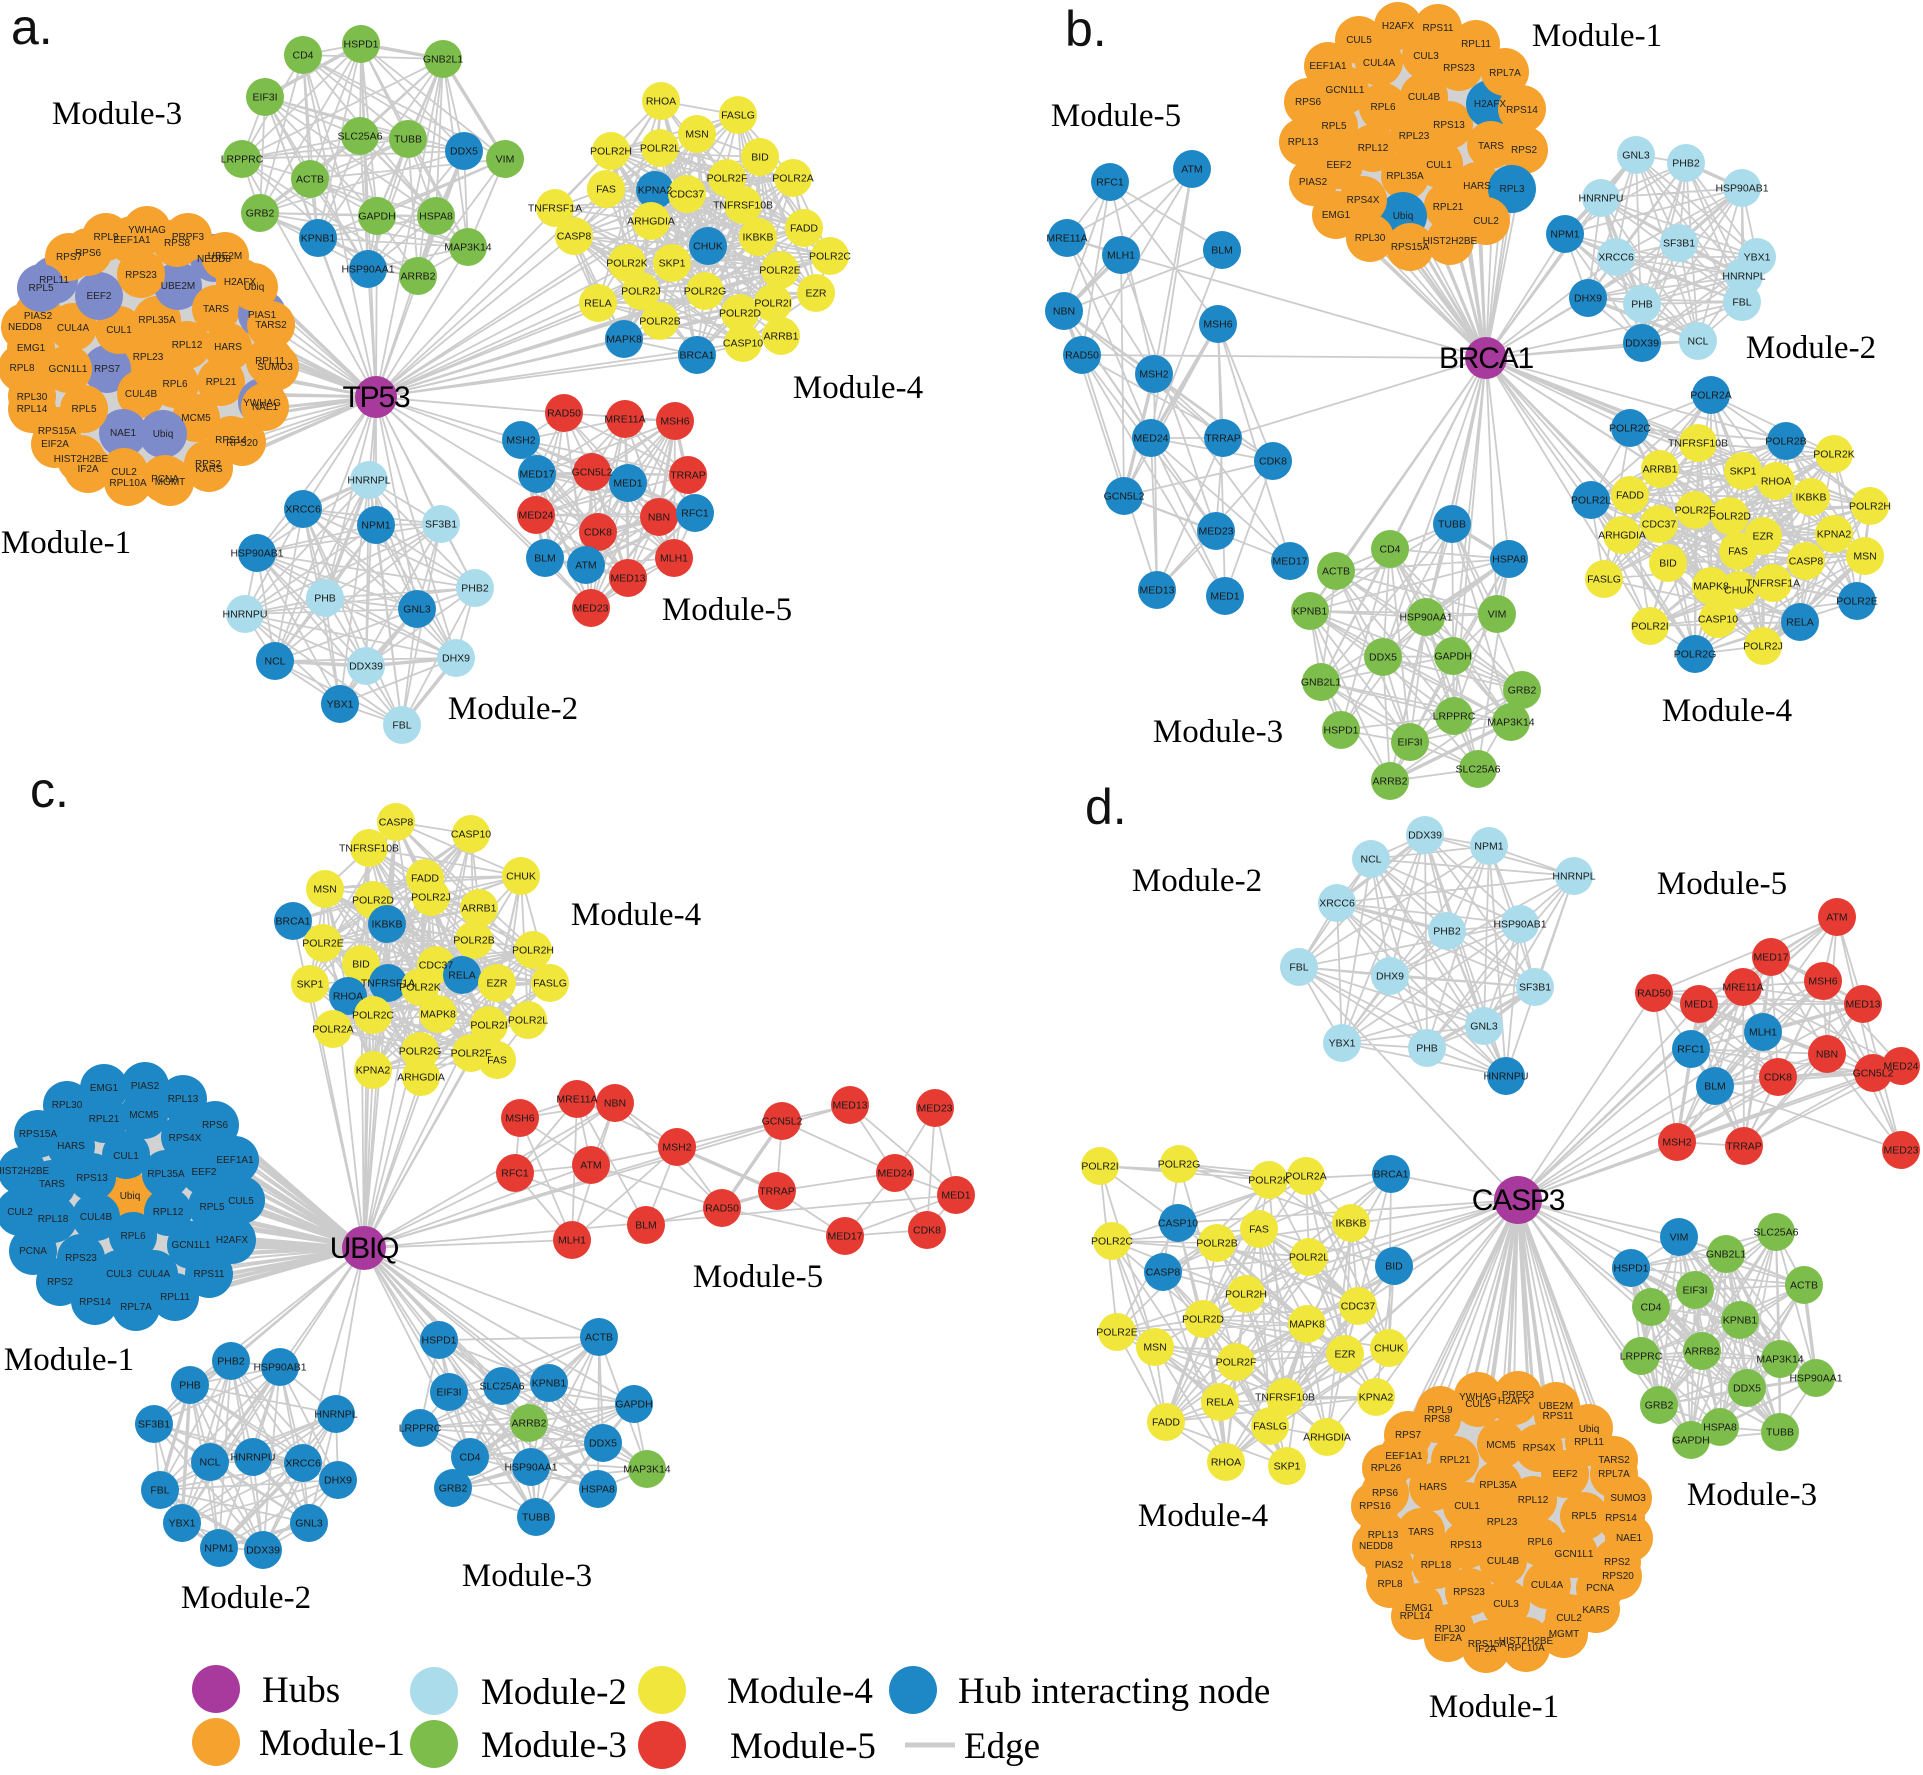 The image size is (1923, 1775). I want to click on svg-text: HSPD1, so click(1340, 731).